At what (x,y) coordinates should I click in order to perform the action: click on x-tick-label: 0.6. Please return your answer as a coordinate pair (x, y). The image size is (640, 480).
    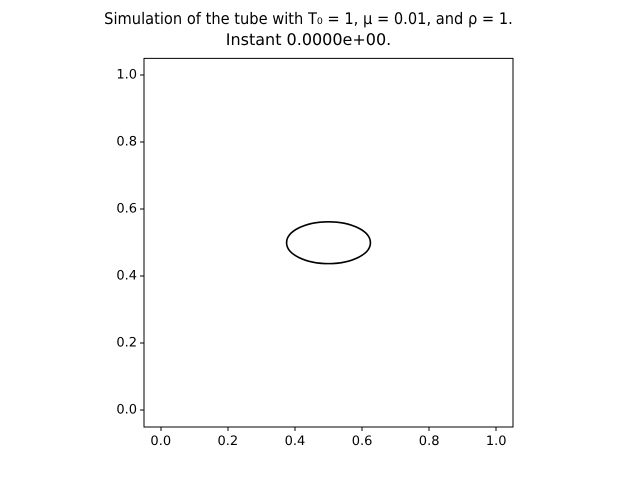
    Looking at the image, I should click on (362, 442).